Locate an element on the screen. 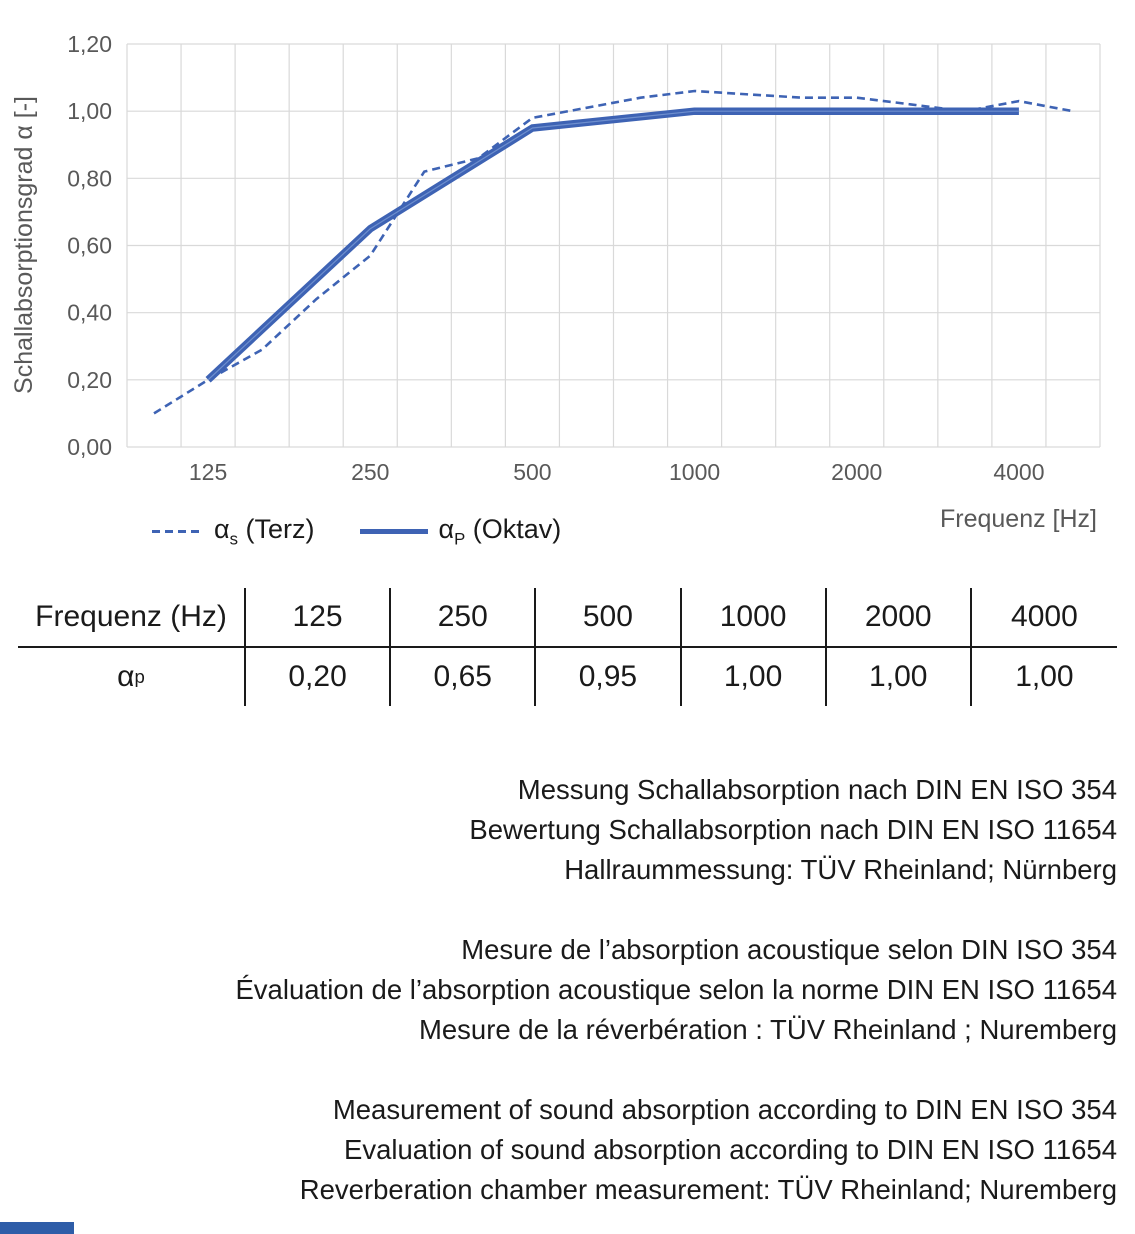 The height and width of the screenshot is (1234, 1135). x-tick-label: 2000 is located at coordinates (856, 472).